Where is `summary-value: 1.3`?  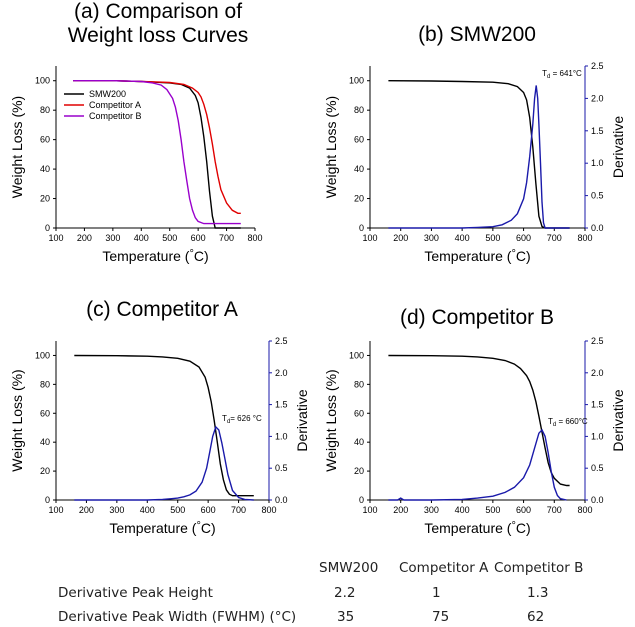
summary-value: 1.3 is located at coordinates (538, 593).